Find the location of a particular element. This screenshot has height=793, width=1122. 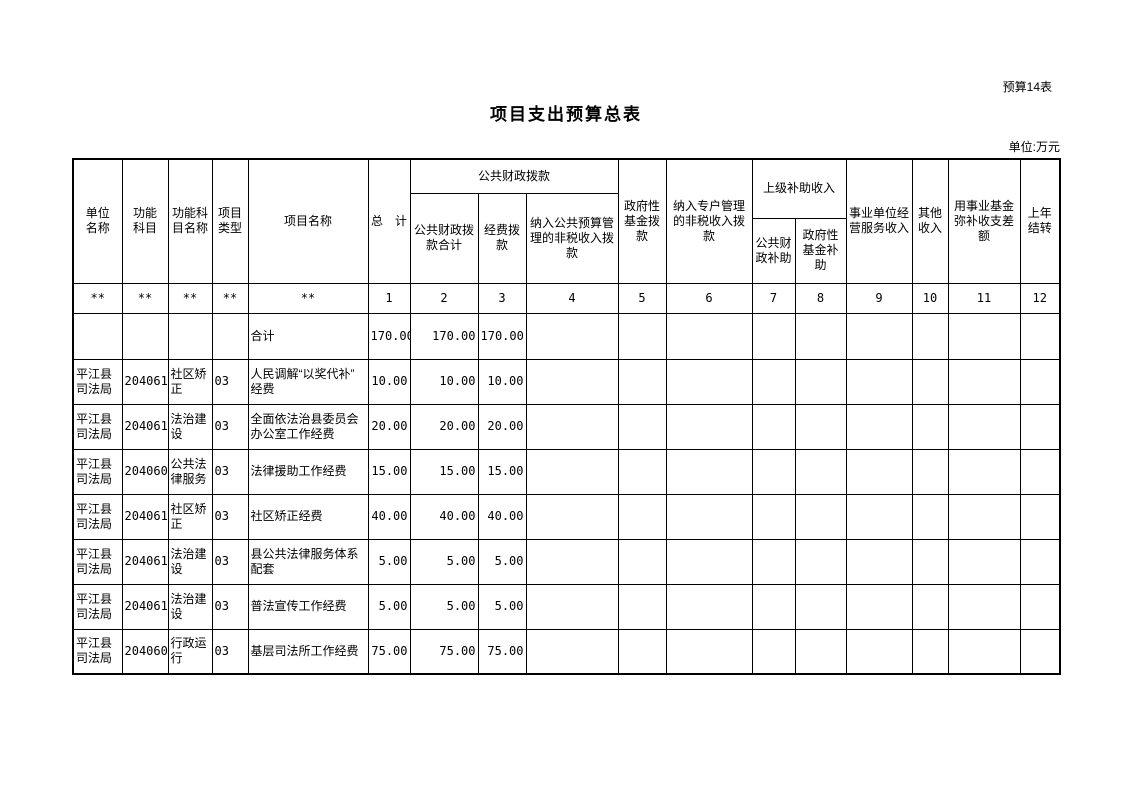

cell-pf-total: 75.00 is located at coordinates (444, 651).